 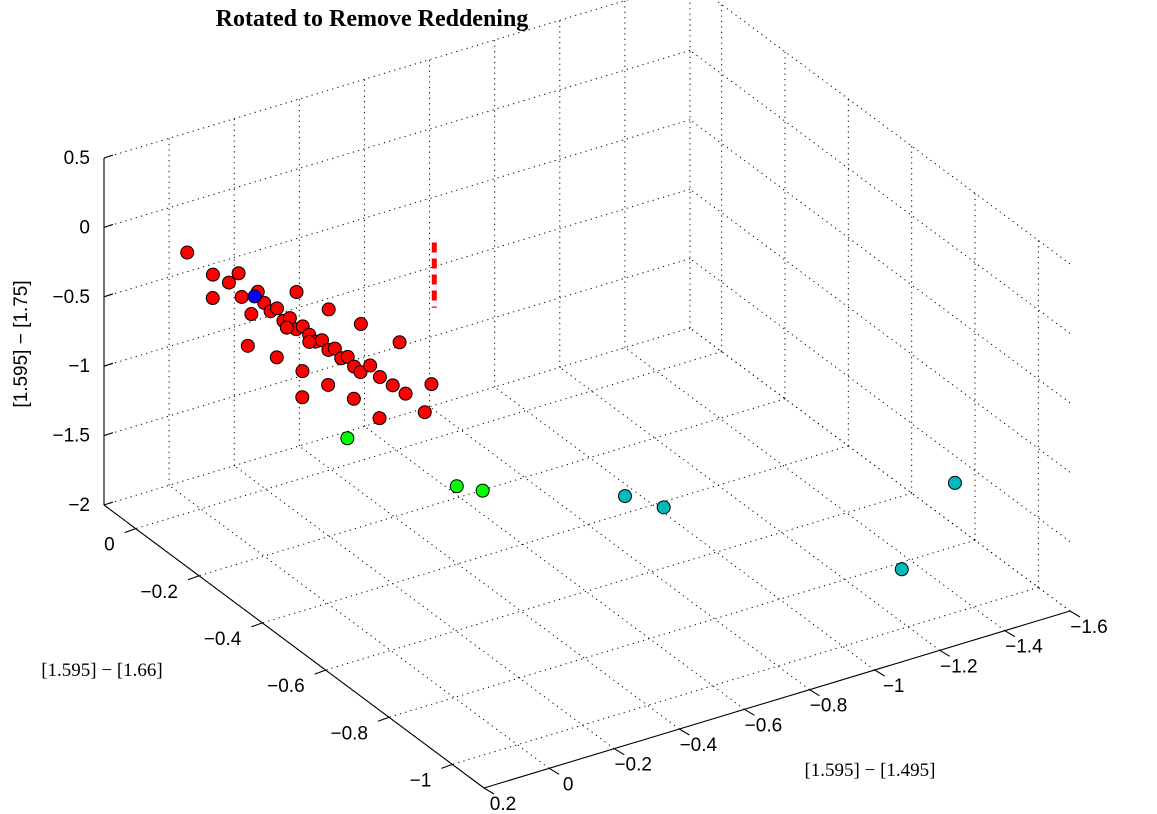 What do you see at coordinates (223, 639) in the screenshot?
I see `y-tick-label: −0.4` at bounding box center [223, 639].